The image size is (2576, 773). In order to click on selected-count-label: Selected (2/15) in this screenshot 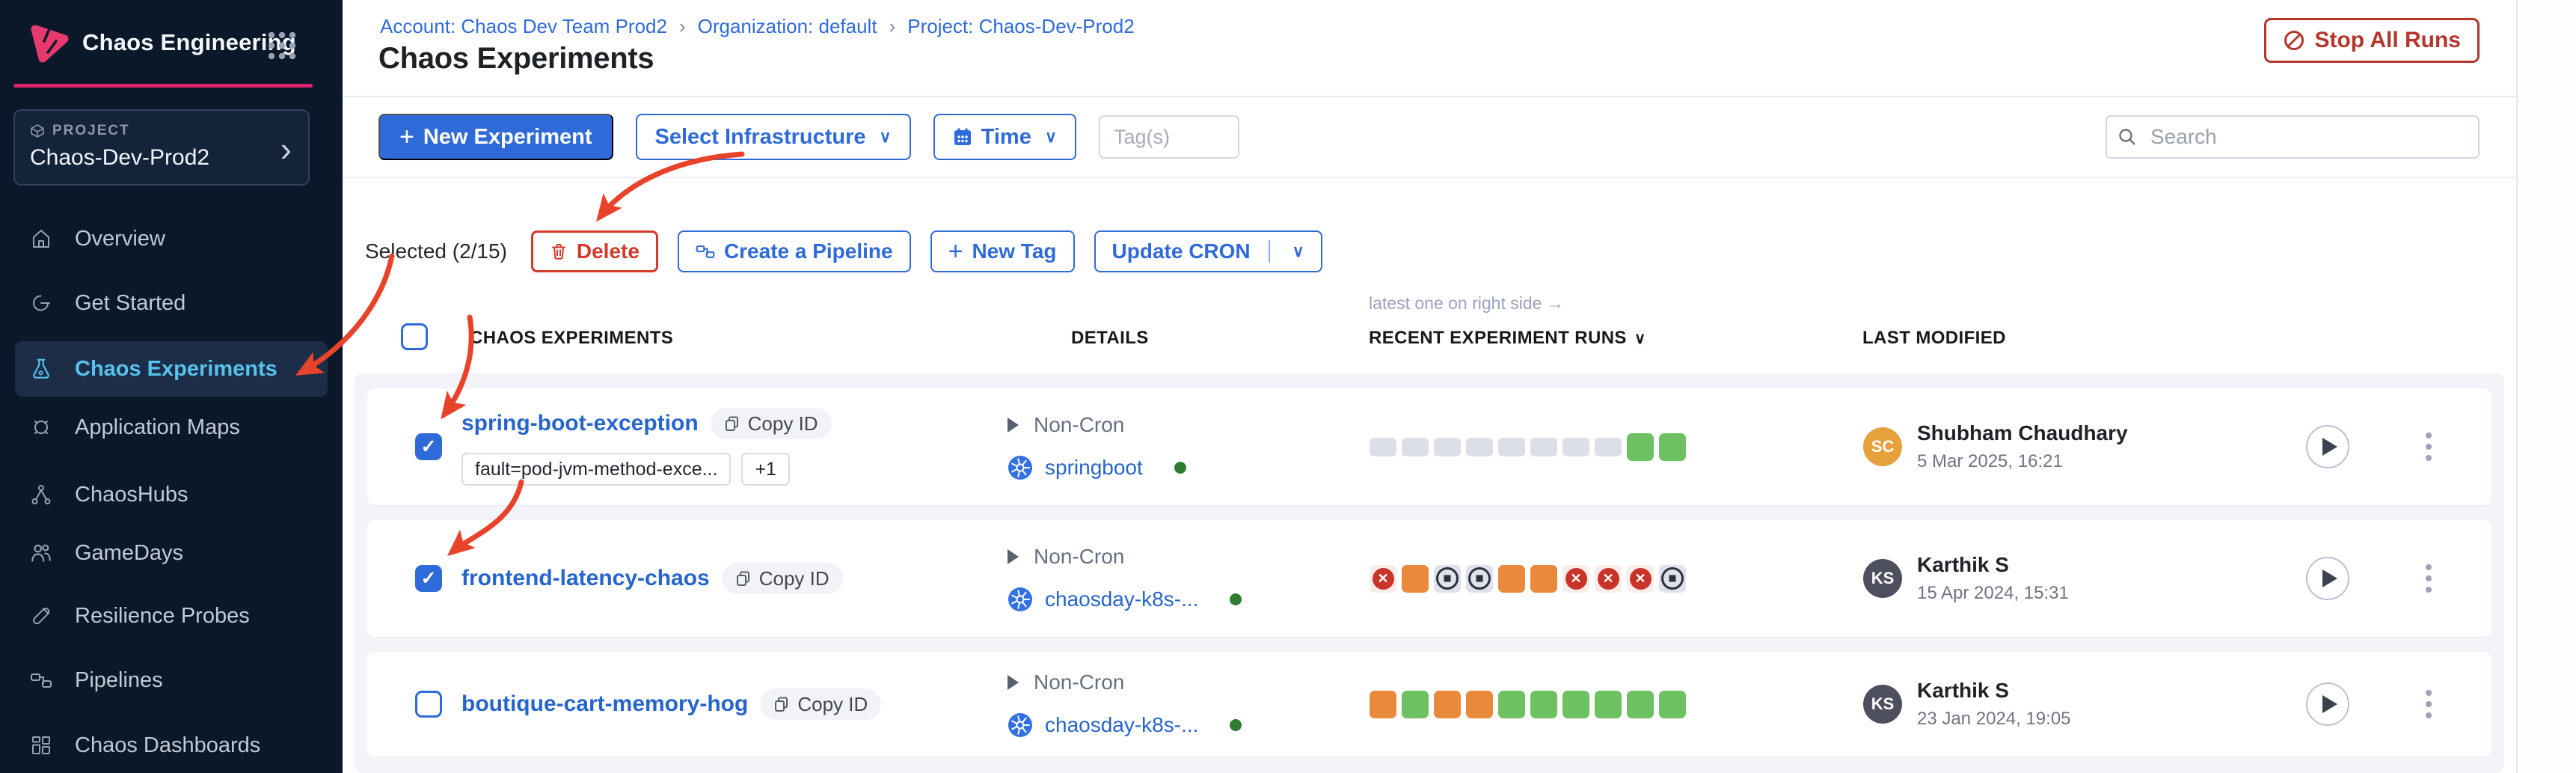, I will do `click(436, 251)`.